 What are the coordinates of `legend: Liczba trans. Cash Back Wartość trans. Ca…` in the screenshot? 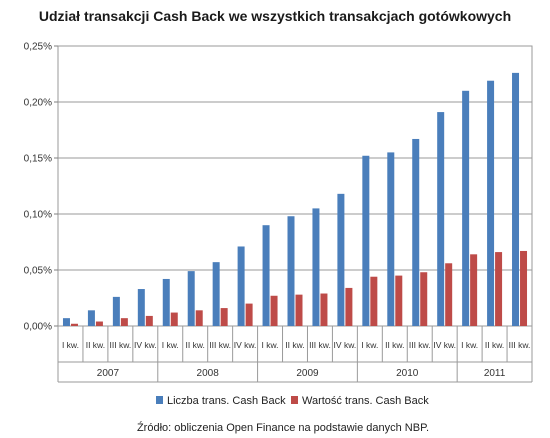 It's located at (292, 401).